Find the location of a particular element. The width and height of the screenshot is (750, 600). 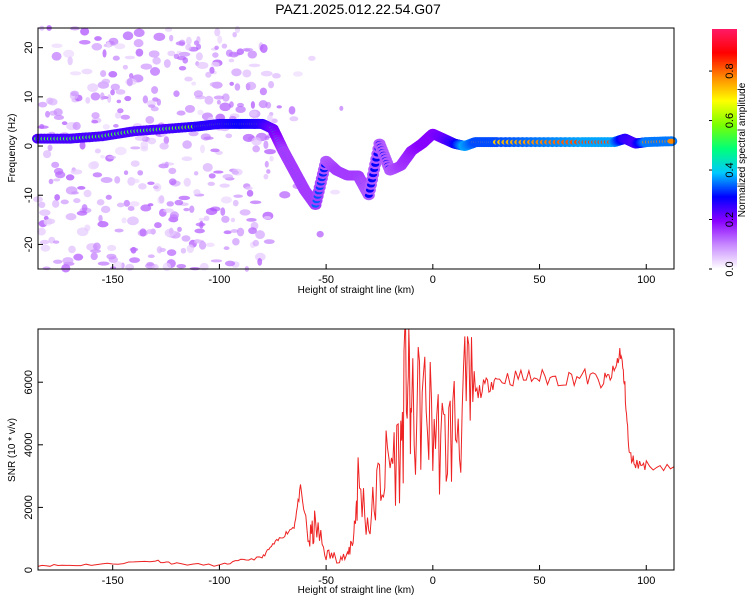

colorbar-ticks: 0.0 0.2 0.4 0.6 0.8 is located at coordinates (722, 170).